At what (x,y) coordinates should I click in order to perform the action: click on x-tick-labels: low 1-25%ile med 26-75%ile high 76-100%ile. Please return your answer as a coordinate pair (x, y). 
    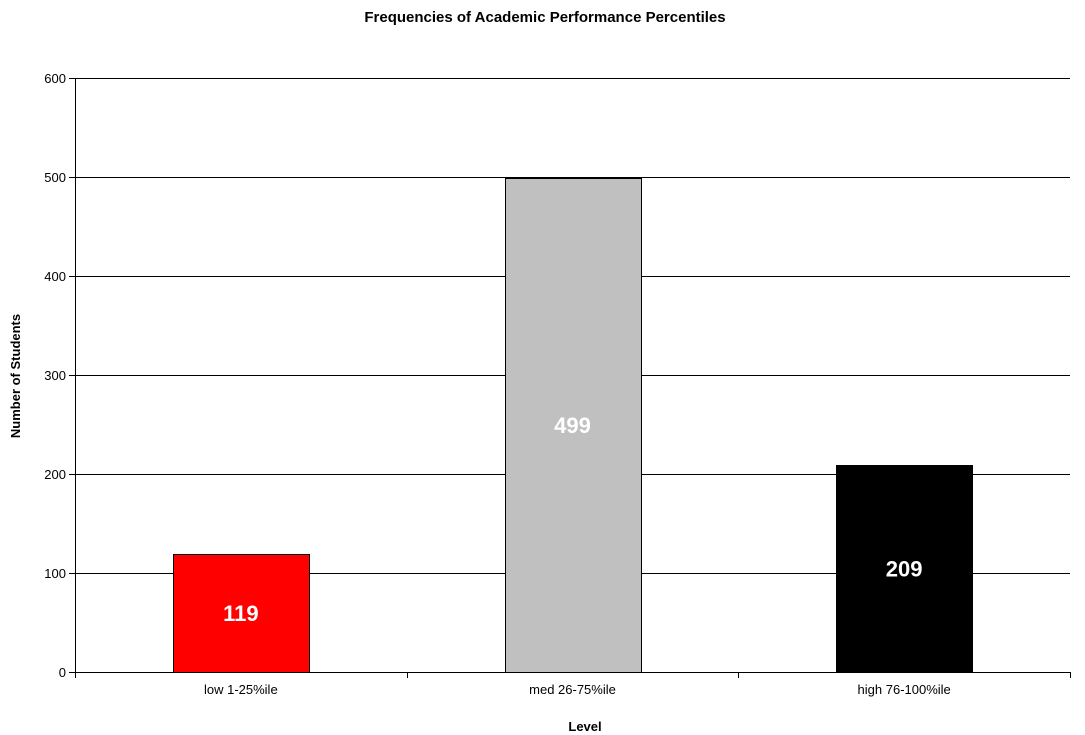
    Looking at the image, I should click on (577, 689).